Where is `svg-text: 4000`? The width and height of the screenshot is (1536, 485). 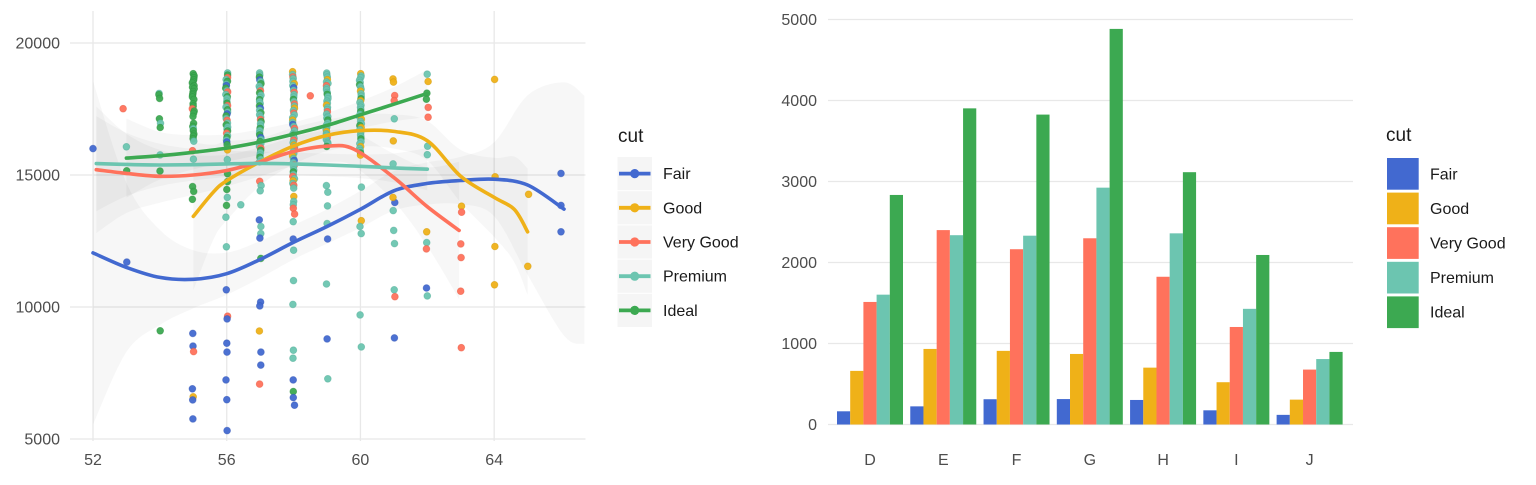
svg-text: 4000 is located at coordinates (799, 101).